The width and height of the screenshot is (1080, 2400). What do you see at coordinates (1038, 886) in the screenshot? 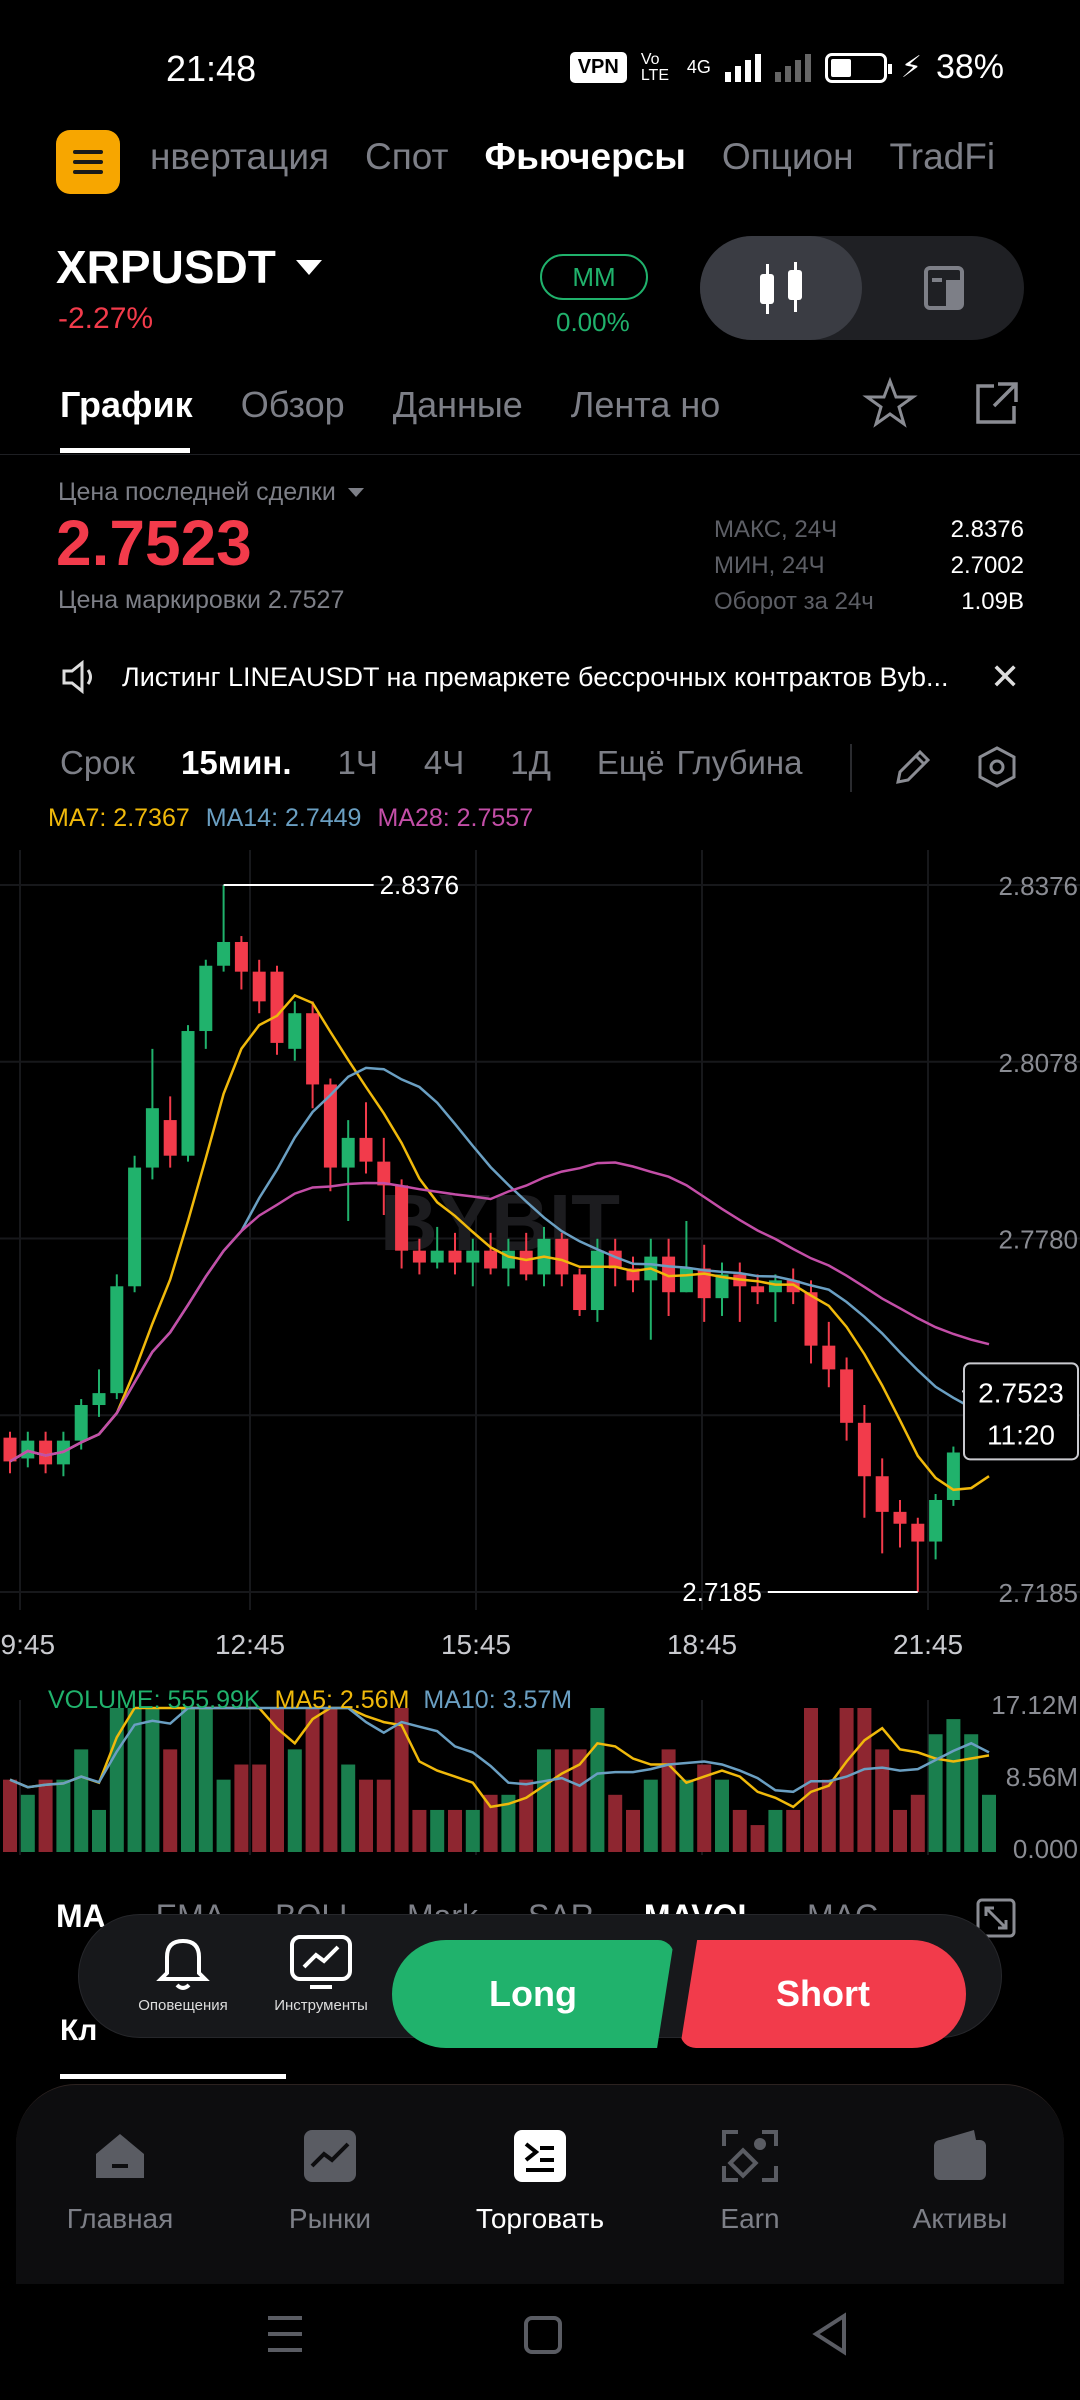
I see `price-tick: 2.8376` at bounding box center [1038, 886].